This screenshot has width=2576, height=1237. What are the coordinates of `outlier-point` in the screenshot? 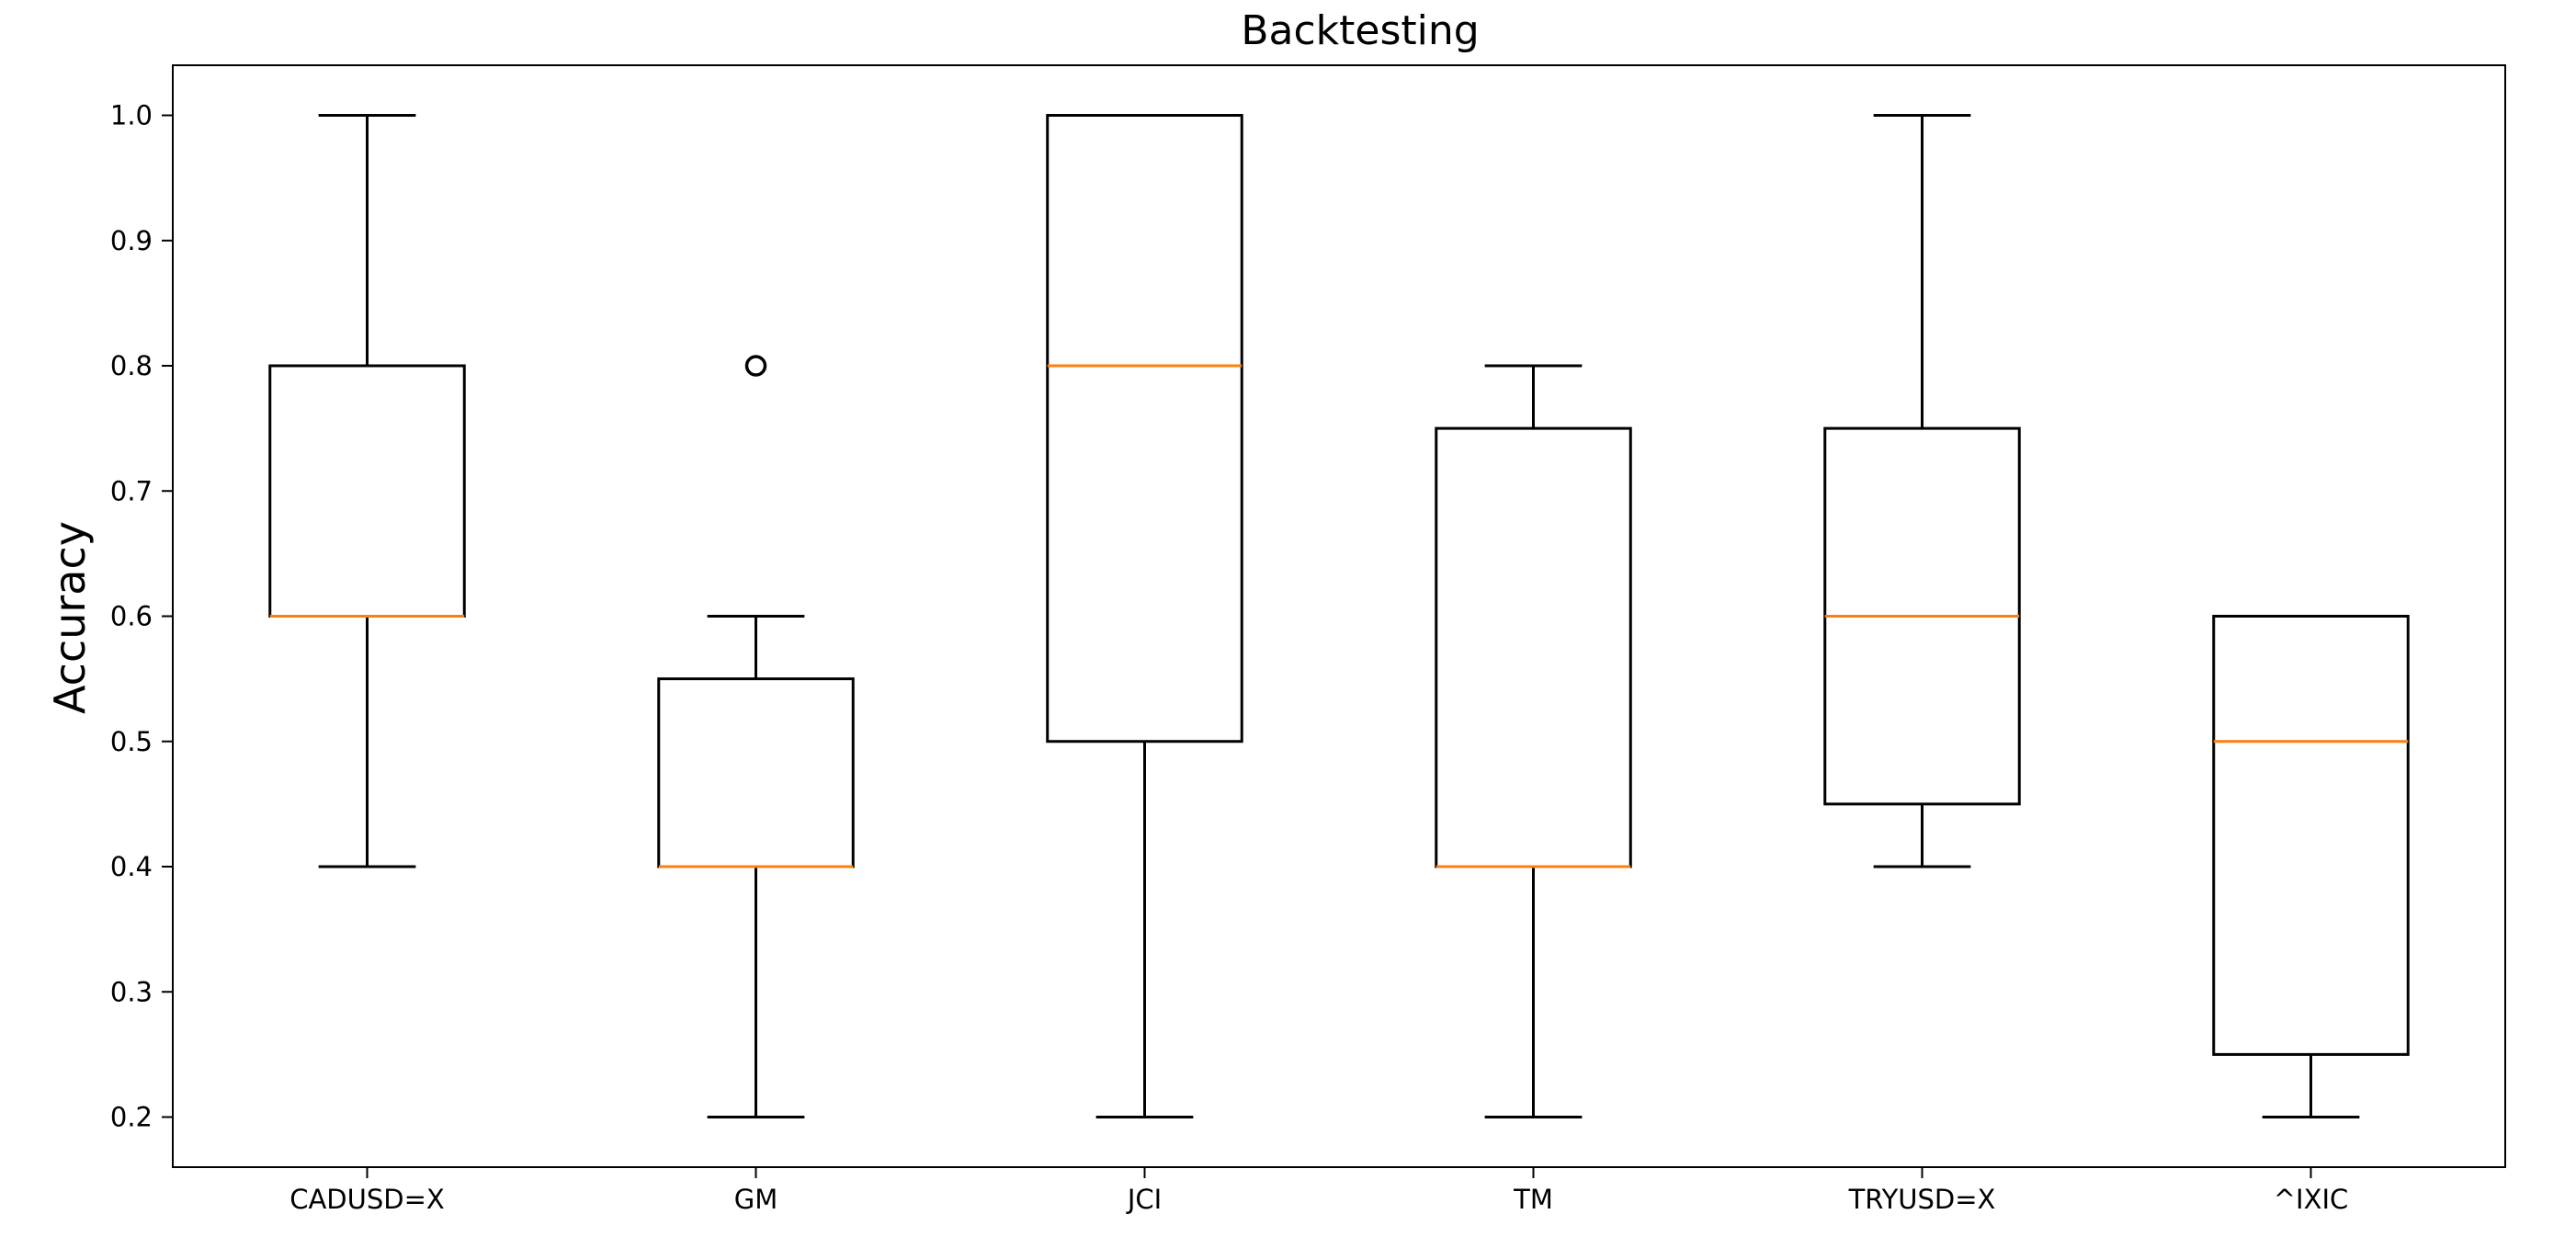 It's located at (756, 366).